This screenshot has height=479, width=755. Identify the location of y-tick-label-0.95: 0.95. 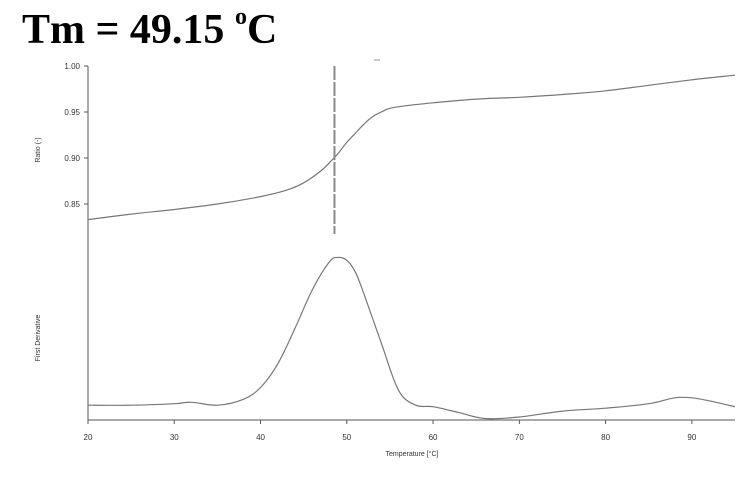
(72, 112).